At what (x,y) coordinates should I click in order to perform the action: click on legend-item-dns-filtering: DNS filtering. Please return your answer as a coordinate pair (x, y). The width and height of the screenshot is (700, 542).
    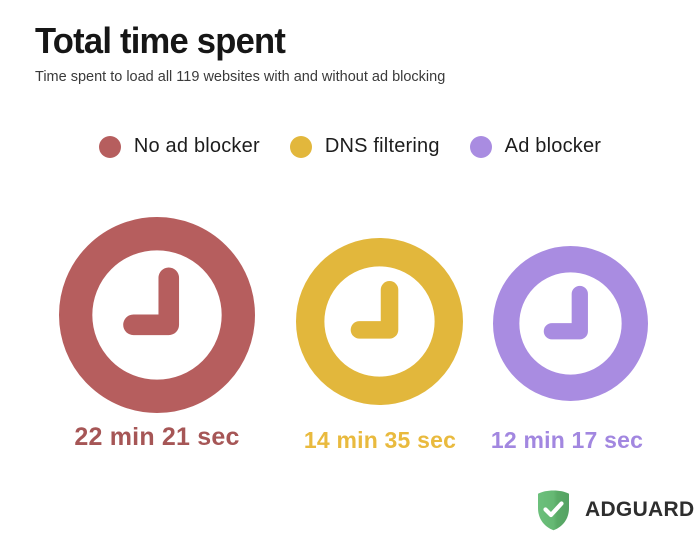
    Looking at the image, I should click on (364, 146).